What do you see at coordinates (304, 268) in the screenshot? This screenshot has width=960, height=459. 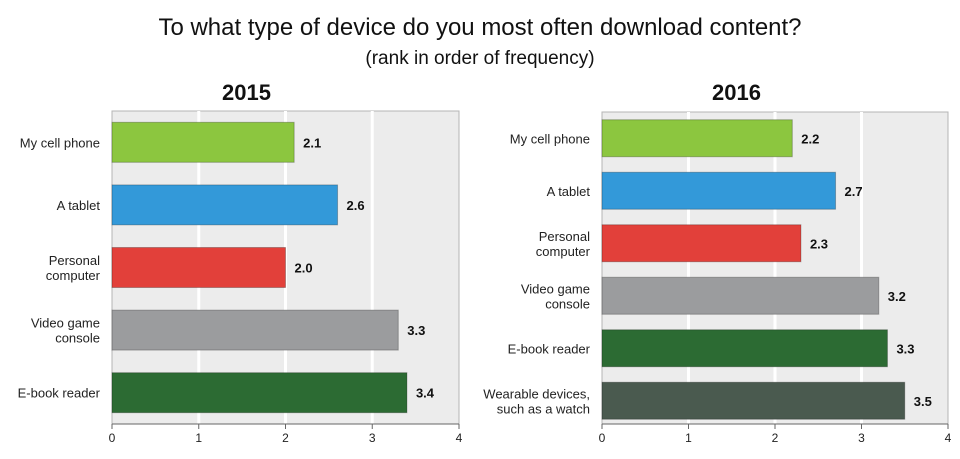 I see `data-label: 2.0` at bounding box center [304, 268].